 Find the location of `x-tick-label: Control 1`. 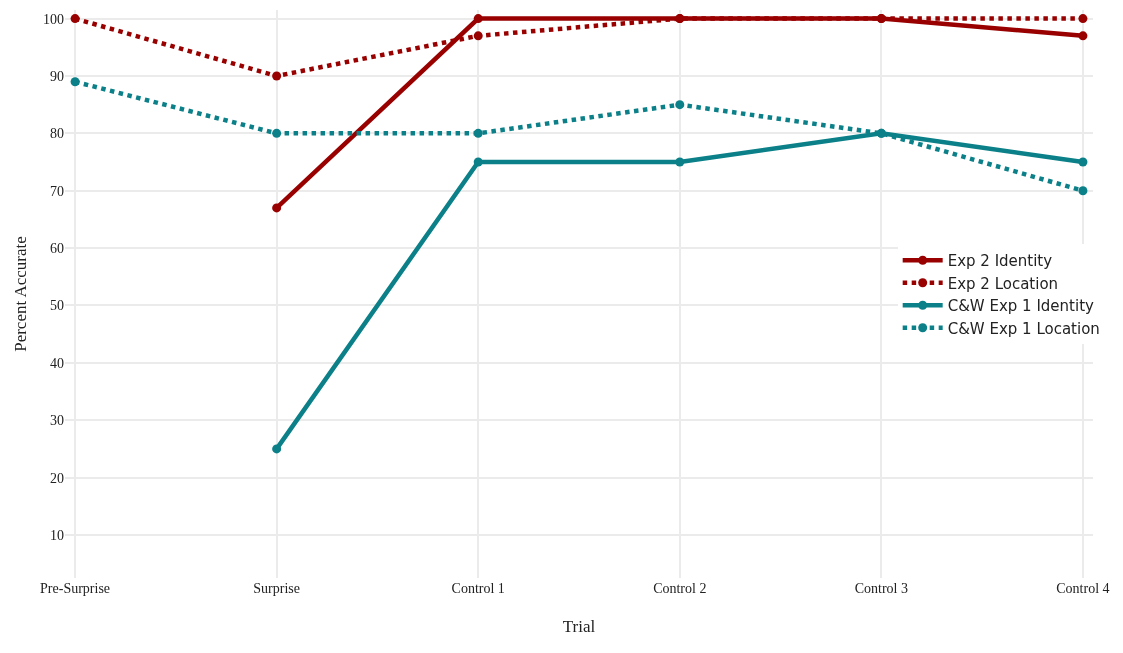

x-tick-label: Control 1 is located at coordinates (478, 588).